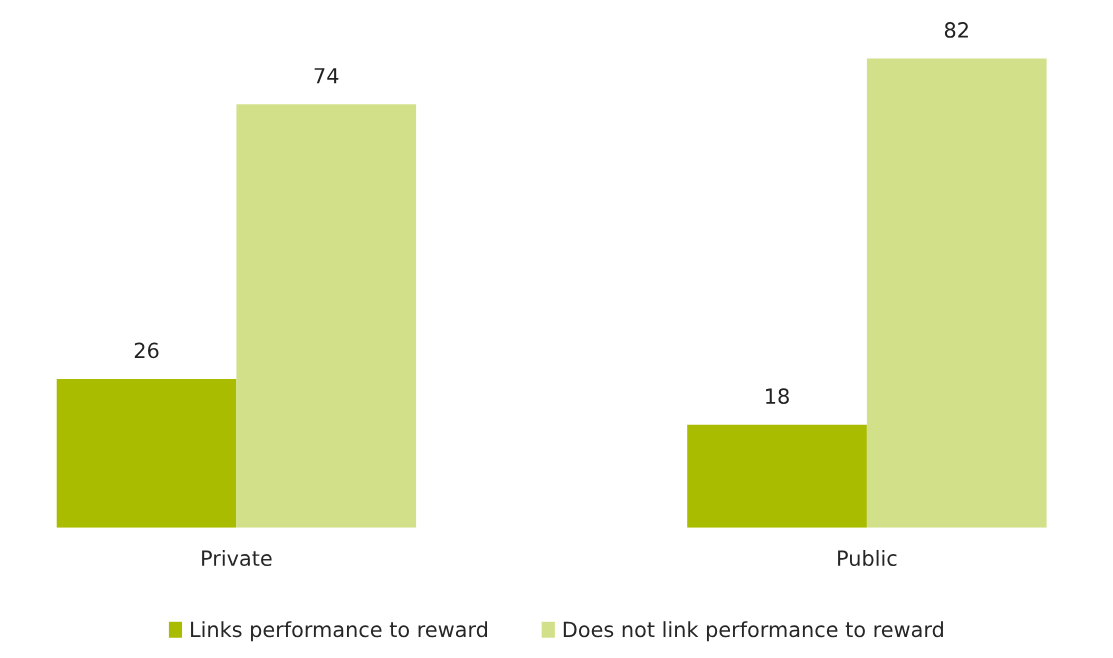 The width and height of the screenshot is (1113, 658). What do you see at coordinates (326, 76) in the screenshot?
I see `data-label: 74` at bounding box center [326, 76].